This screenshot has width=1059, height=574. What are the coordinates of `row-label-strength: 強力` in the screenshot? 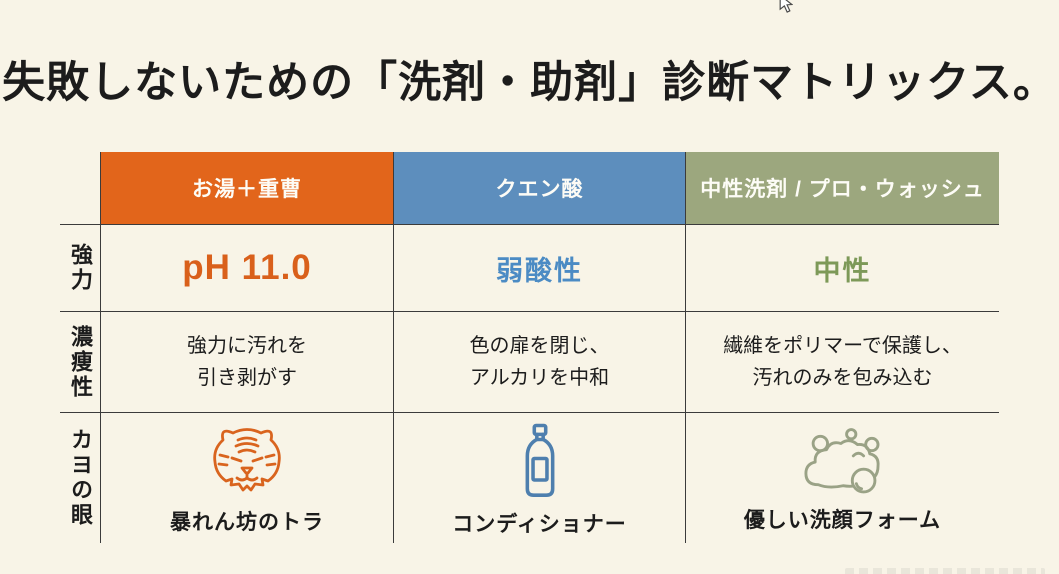 It's located at (80, 268).